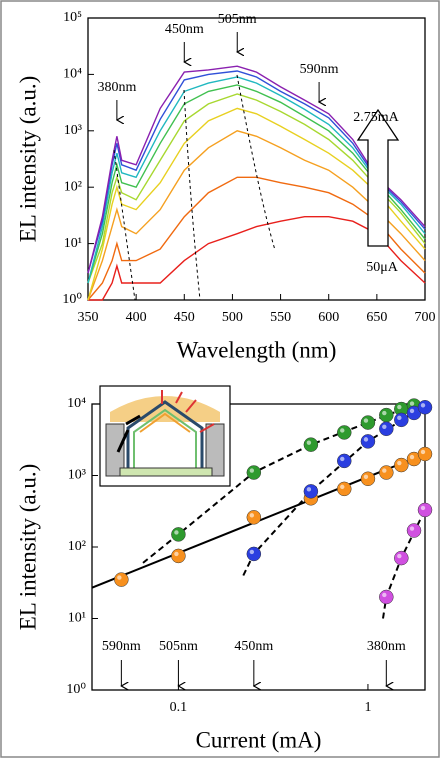  What do you see at coordinates (257, 349) in the screenshot?
I see `x-axis-title: Wavelength (nm)` at bounding box center [257, 349].